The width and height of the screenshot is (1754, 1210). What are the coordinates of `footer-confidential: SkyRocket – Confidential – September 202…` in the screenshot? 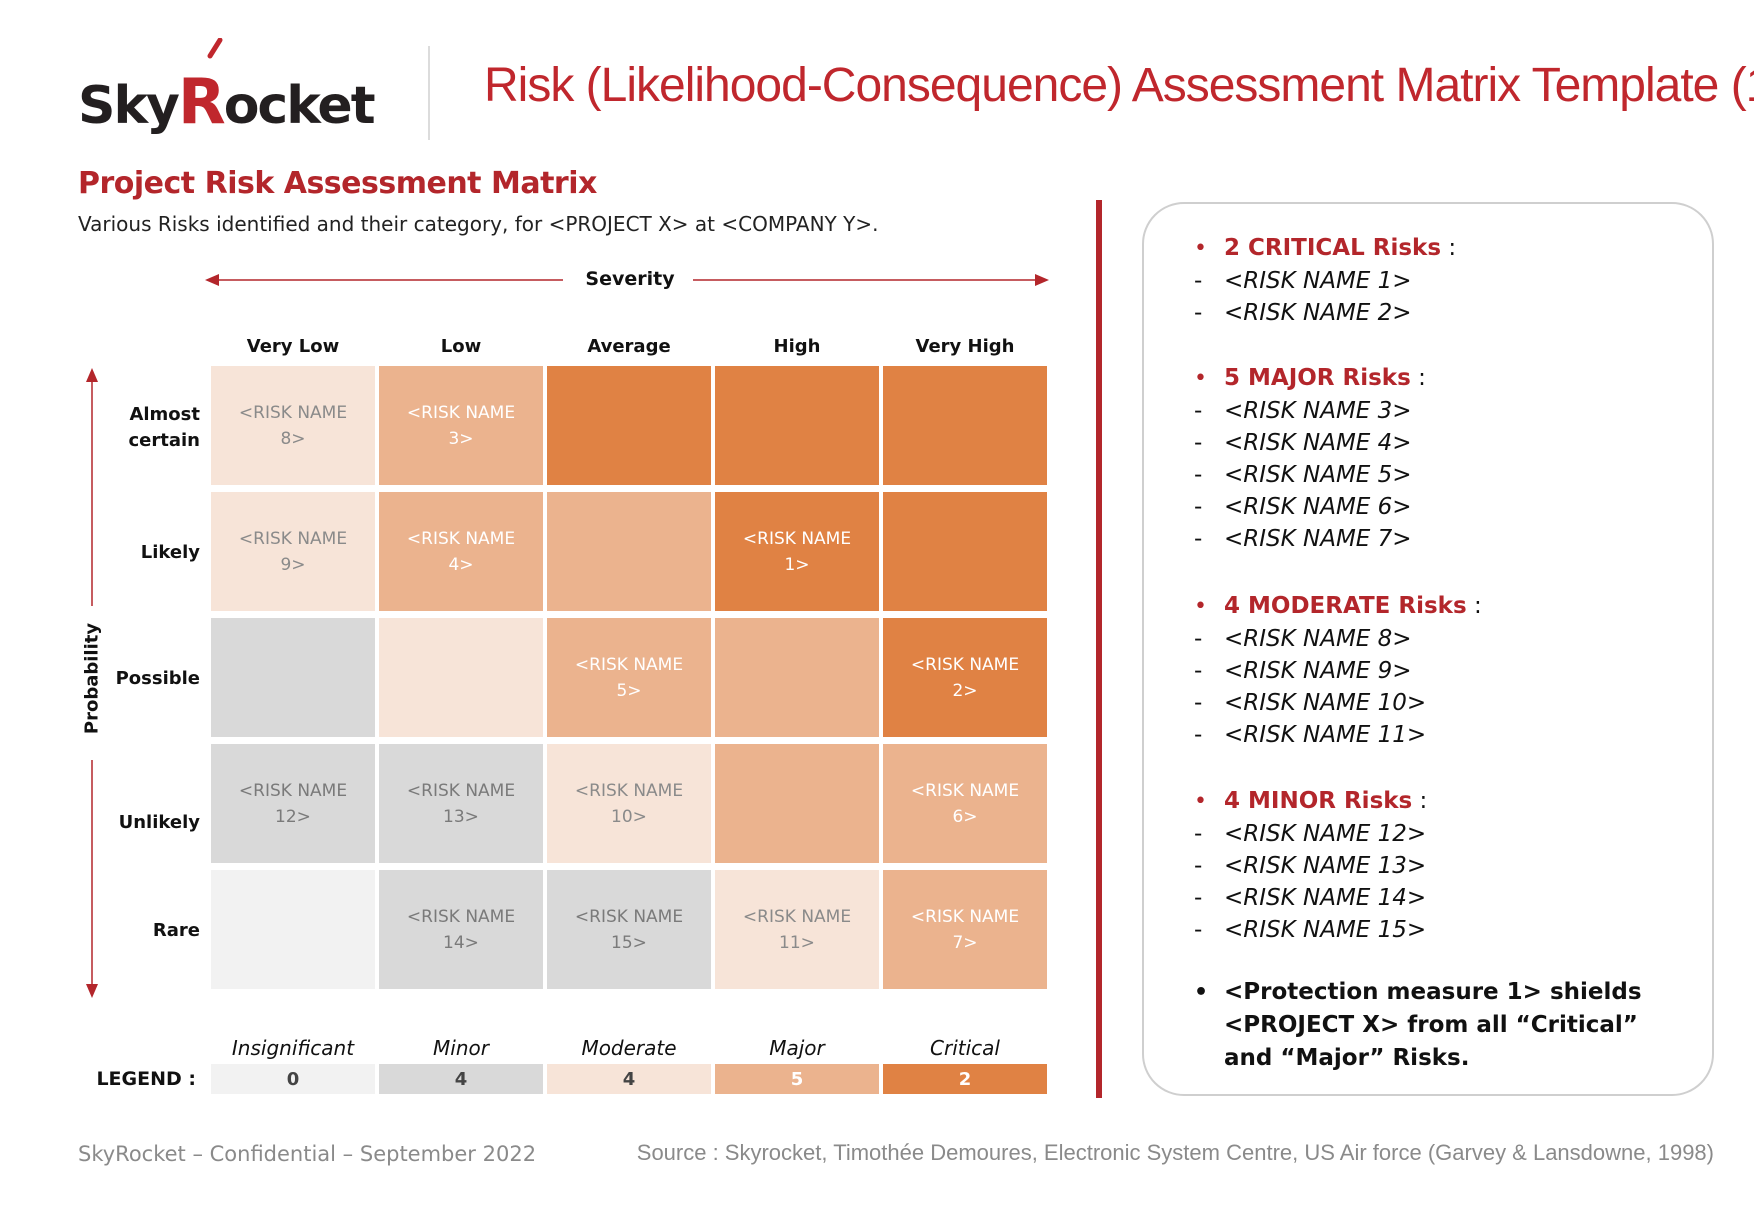 It's located at (307, 1154).